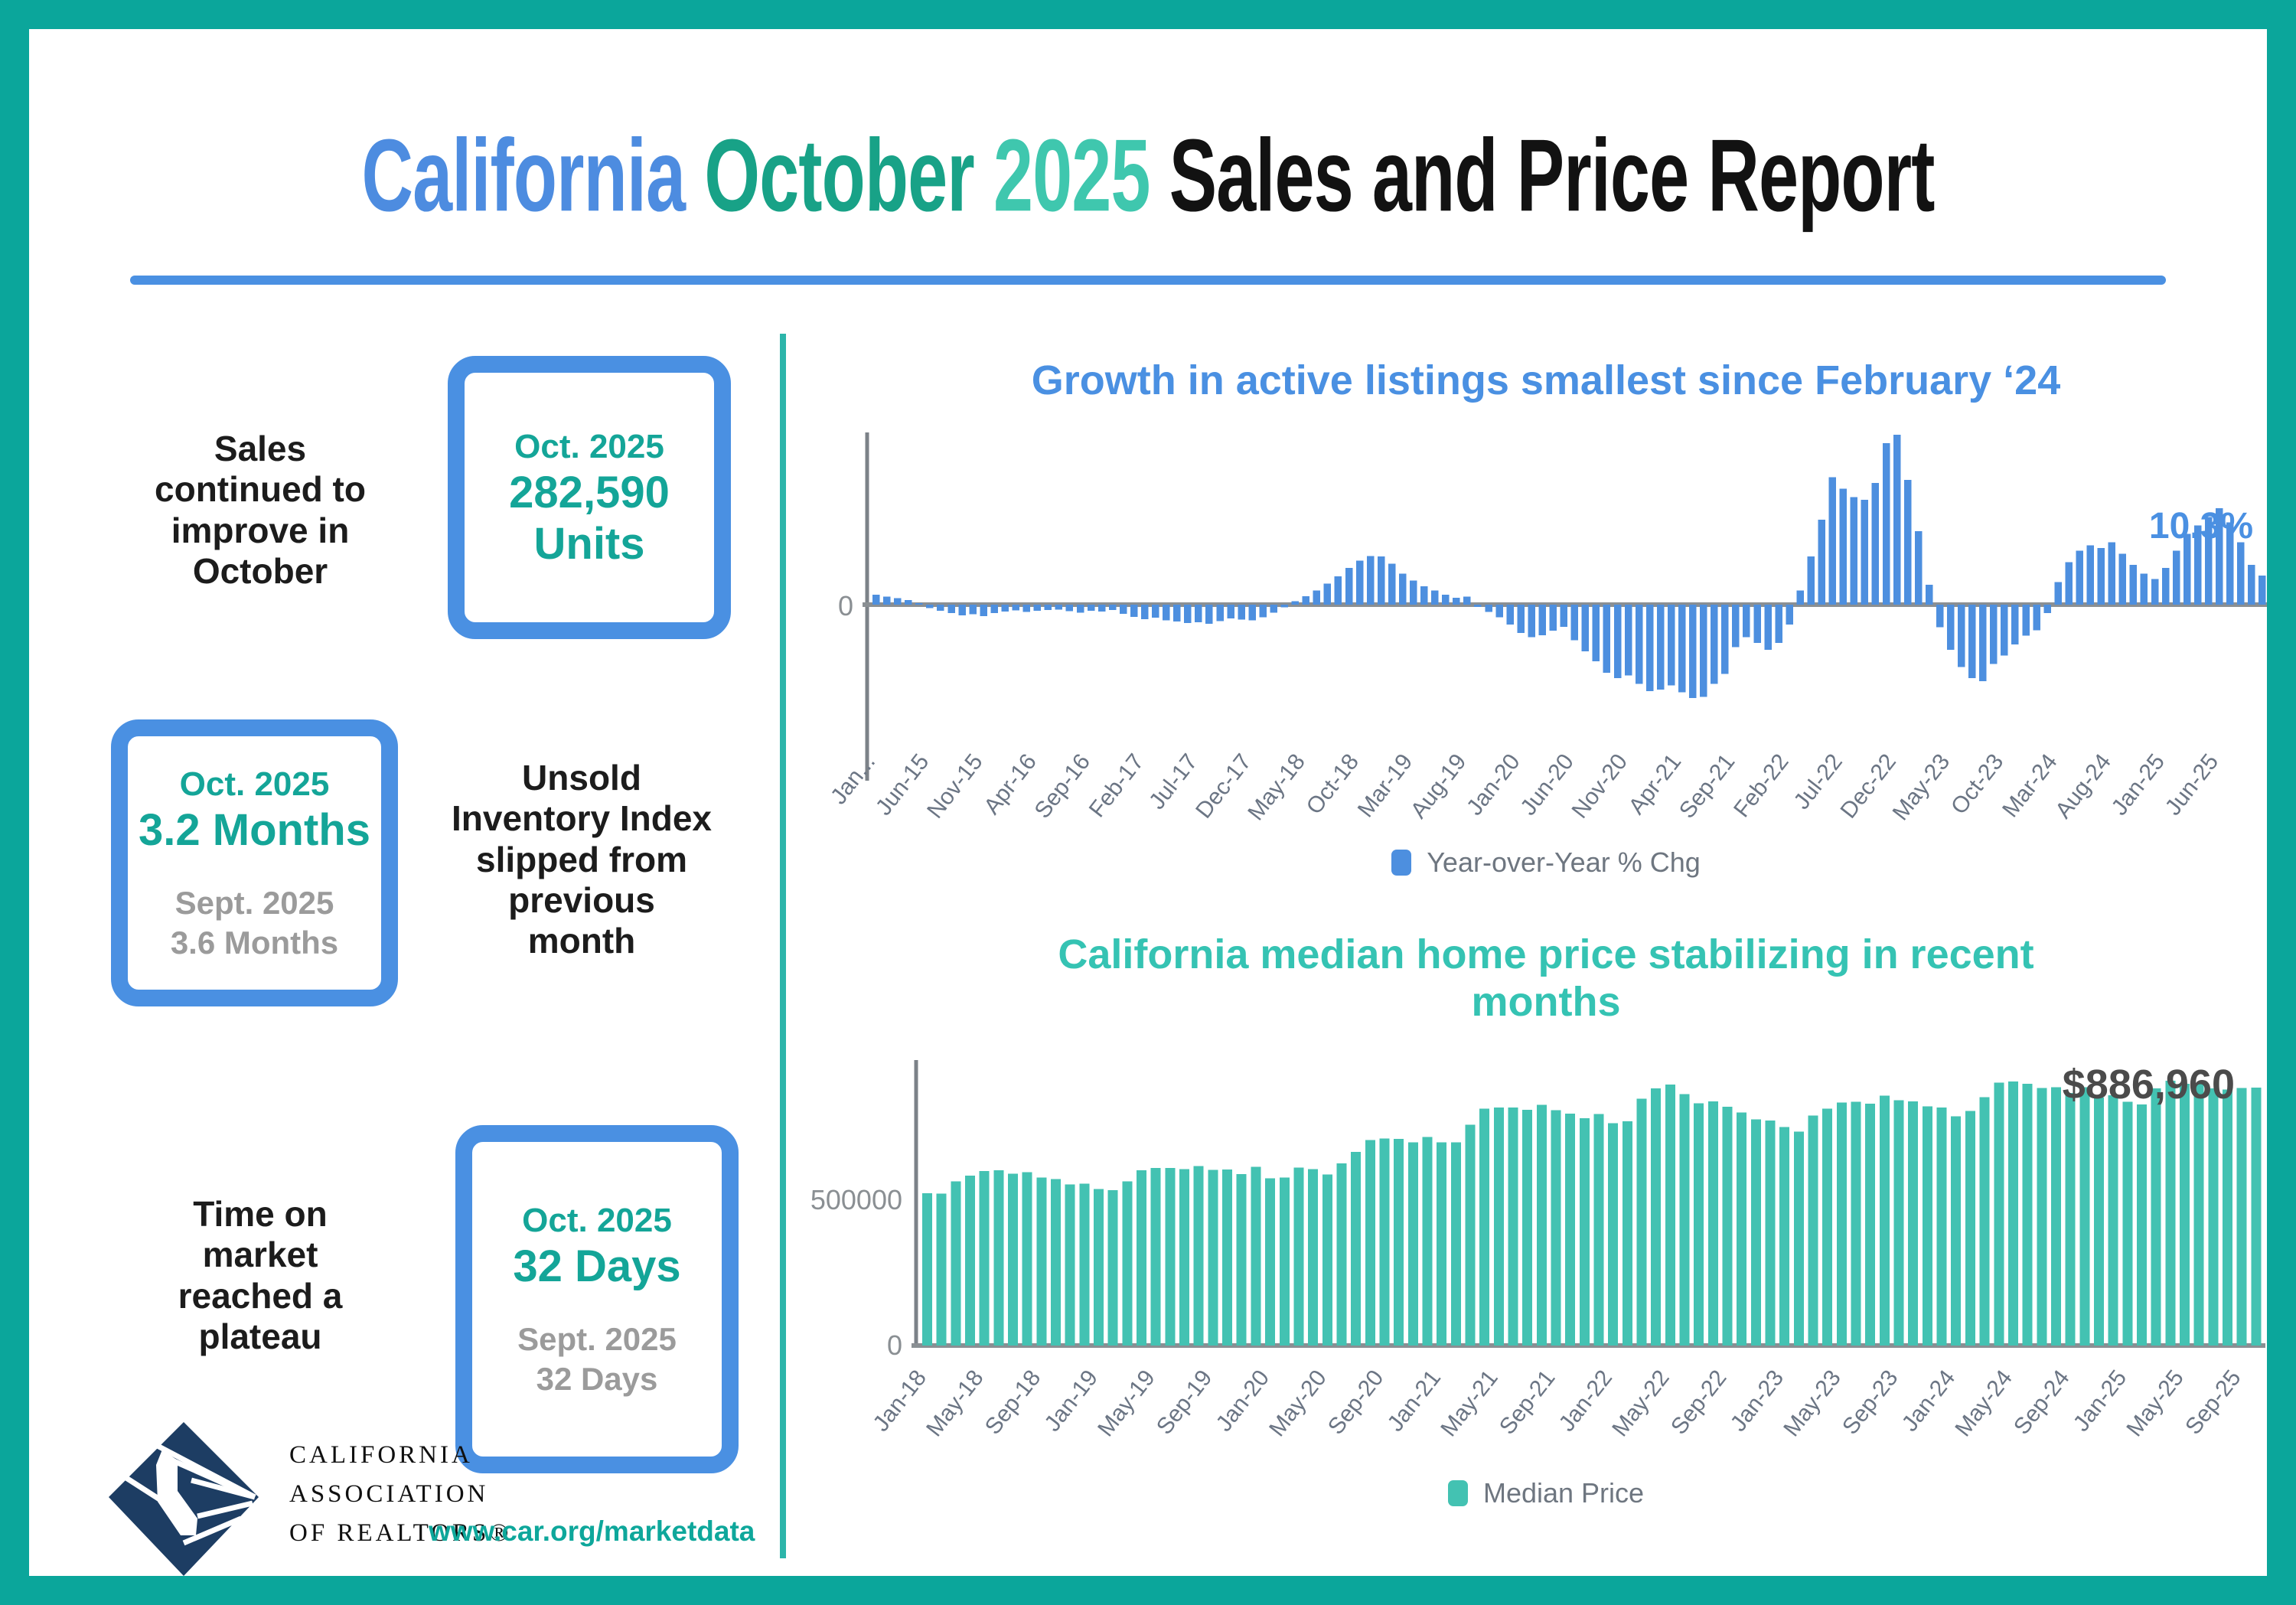  Describe the element at coordinates (2138, 784) in the screenshot. I see `svg-text: Jan-25` at that location.